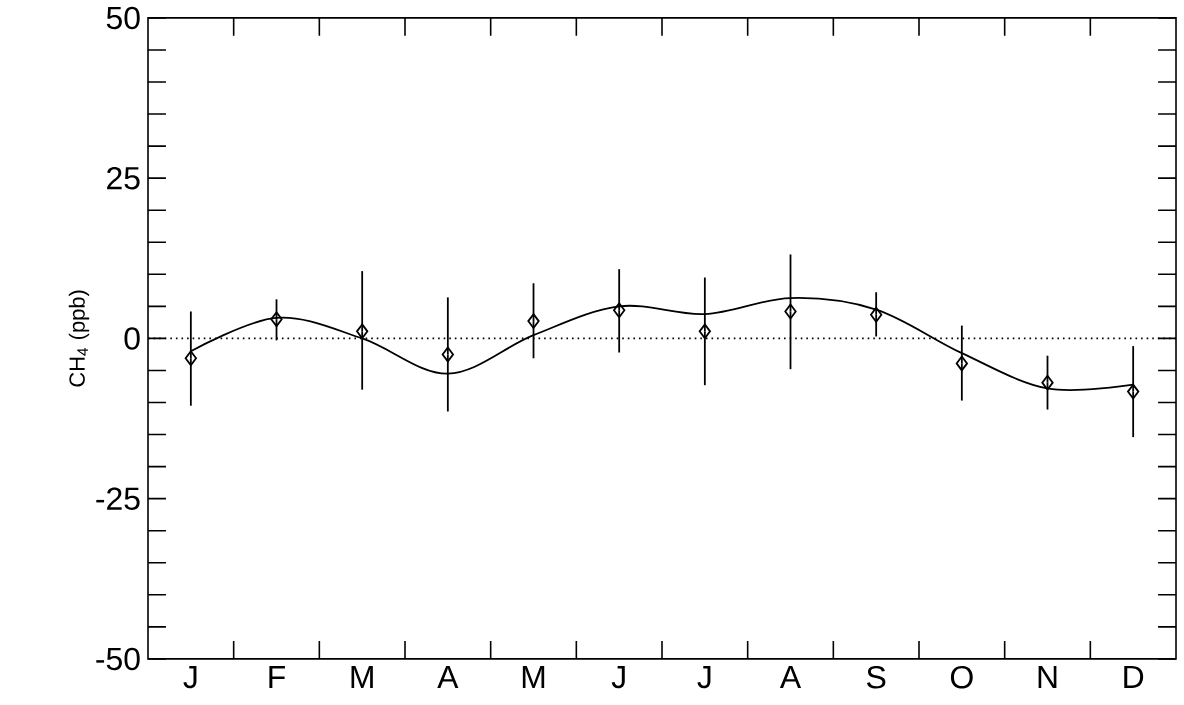  Describe the element at coordinates (1134, 676) in the screenshot. I see `x-tick-label: D` at that location.